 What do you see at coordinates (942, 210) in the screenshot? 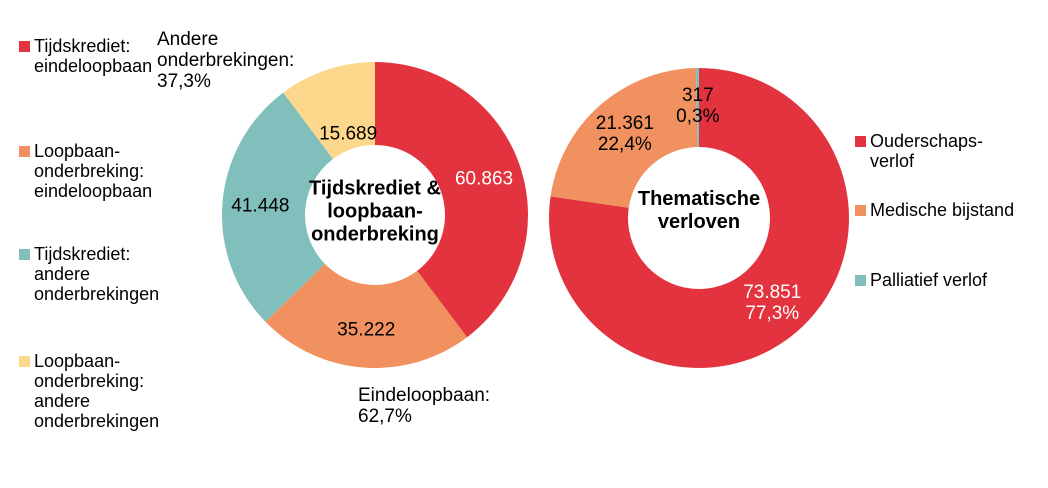
I see `legend-label: Medische bijstand` at bounding box center [942, 210].